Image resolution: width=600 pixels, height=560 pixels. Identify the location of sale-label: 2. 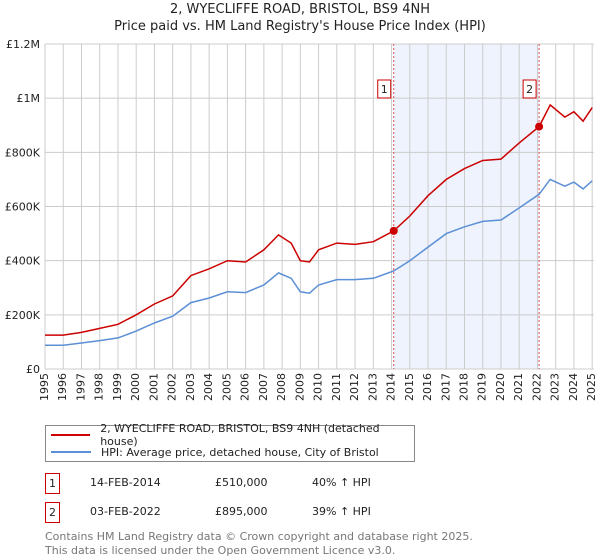
(529, 89).